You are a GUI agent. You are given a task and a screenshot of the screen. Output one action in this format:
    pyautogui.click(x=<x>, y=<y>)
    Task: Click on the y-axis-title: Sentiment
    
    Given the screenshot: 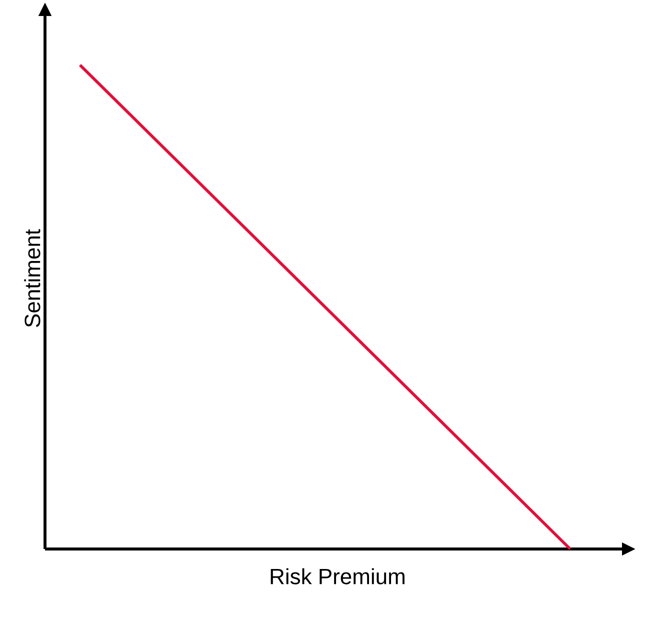 What is the action you would take?
    pyautogui.click(x=32, y=278)
    